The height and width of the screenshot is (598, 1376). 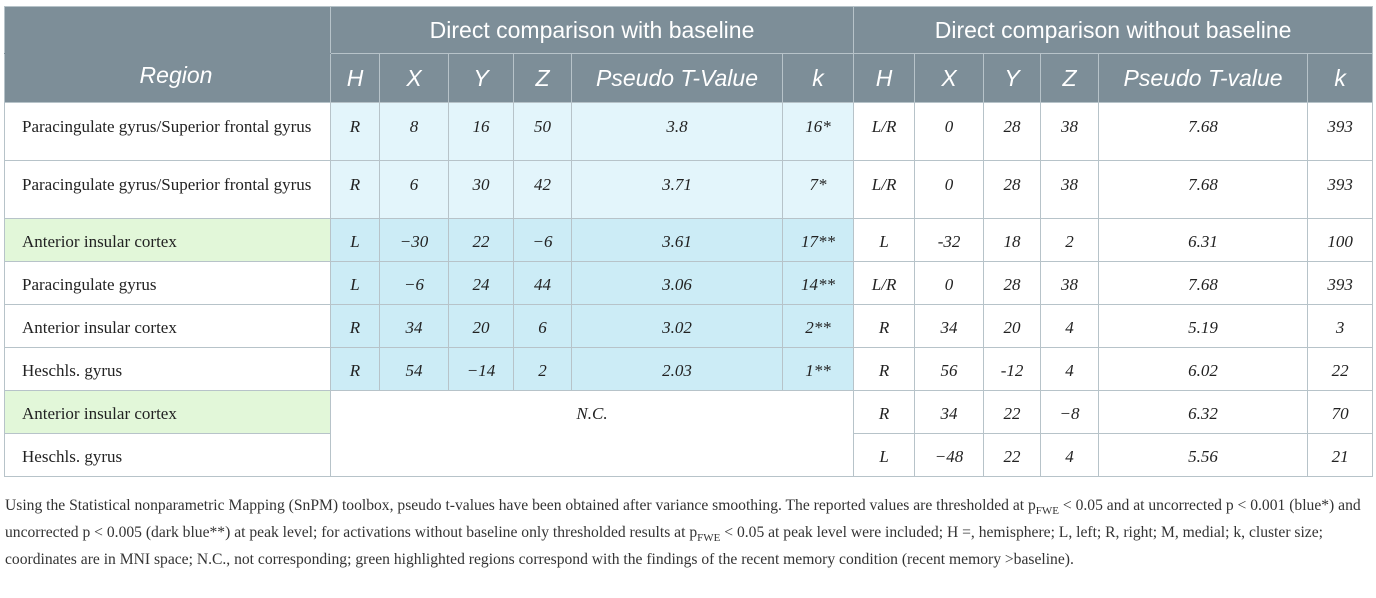 What do you see at coordinates (481, 189) in the screenshot?
I see `data-cell: 30` at bounding box center [481, 189].